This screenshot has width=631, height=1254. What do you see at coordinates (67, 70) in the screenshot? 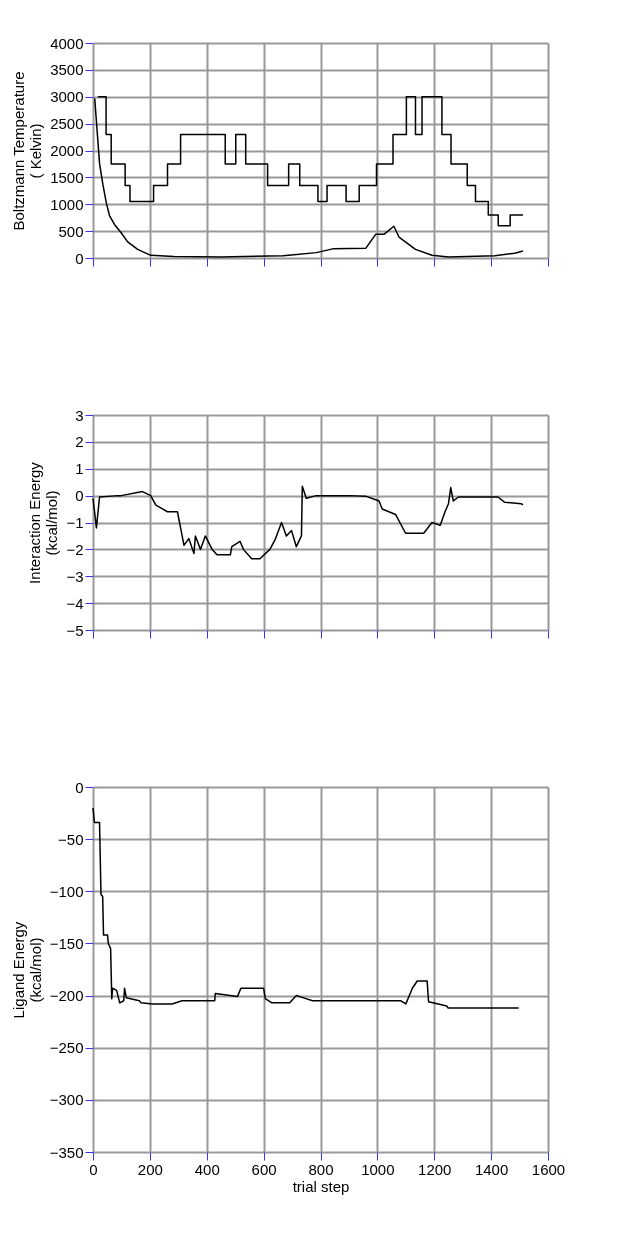
I see `y-tick-label: 3500` at bounding box center [67, 70].